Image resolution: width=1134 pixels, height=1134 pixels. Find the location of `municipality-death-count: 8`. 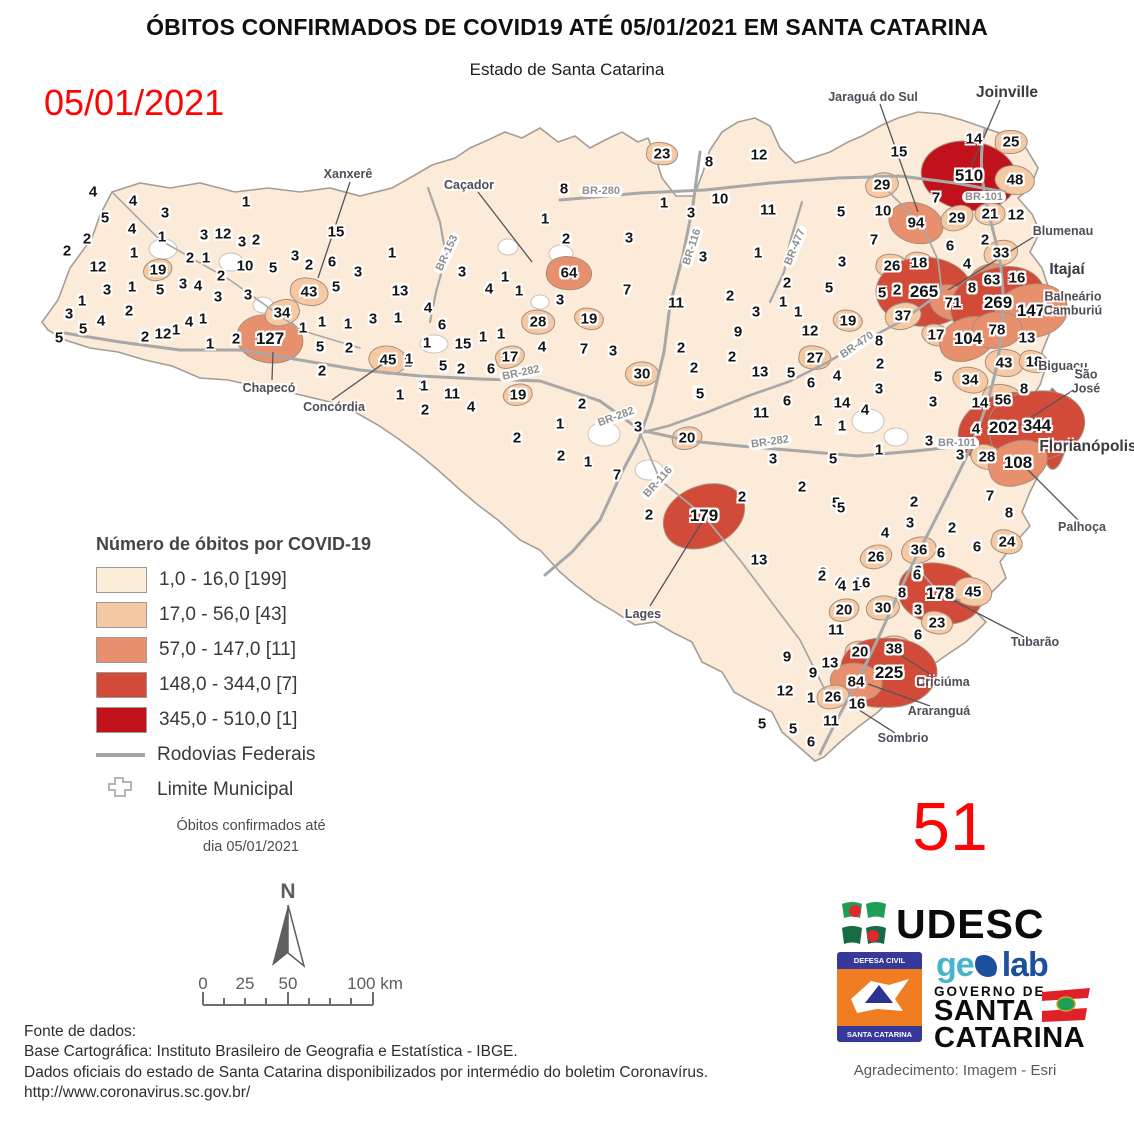

municipality-death-count: 8 is located at coordinates (1024, 389).